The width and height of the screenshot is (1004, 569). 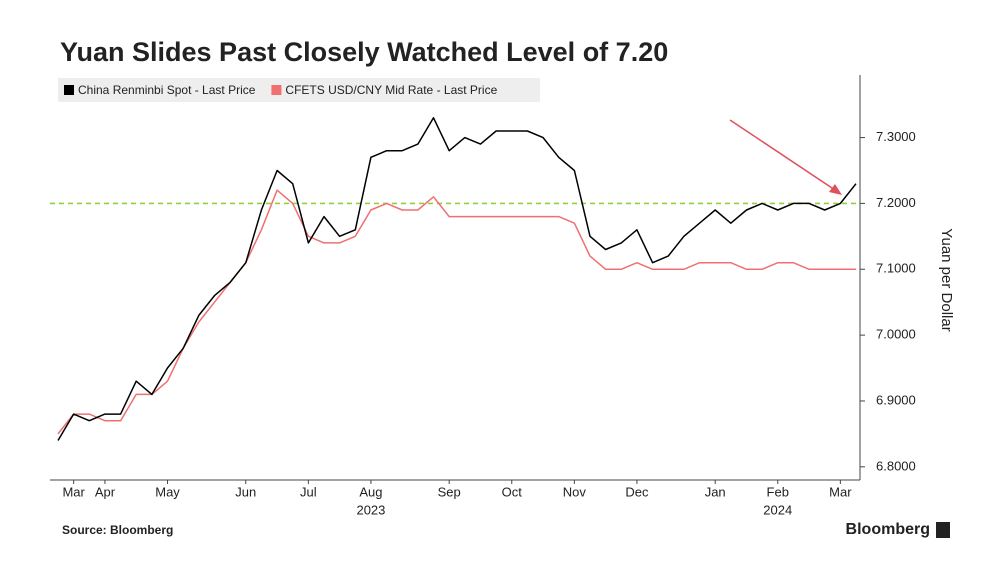 I want to click on legend-label: CFETS USD/CNY Mid Rate - Last Price, so click(x=391, y=90).